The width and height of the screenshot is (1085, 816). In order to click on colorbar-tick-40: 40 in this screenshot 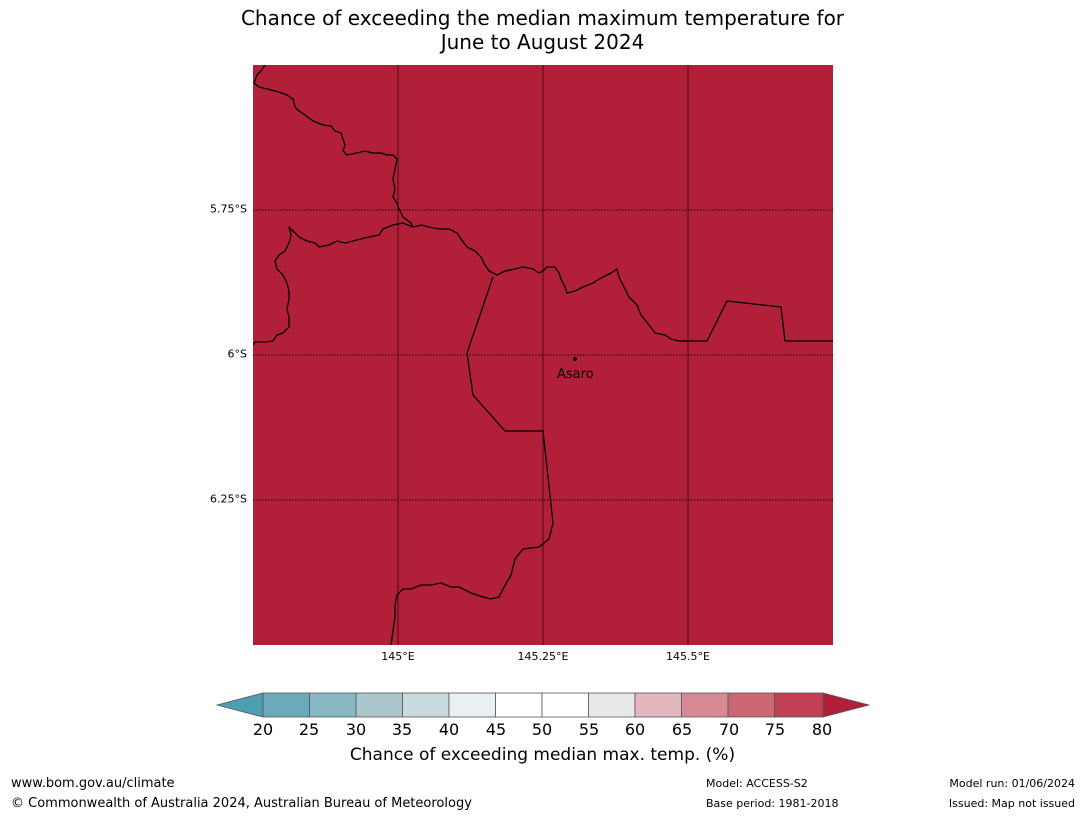, I will do `click(449, 729)`.